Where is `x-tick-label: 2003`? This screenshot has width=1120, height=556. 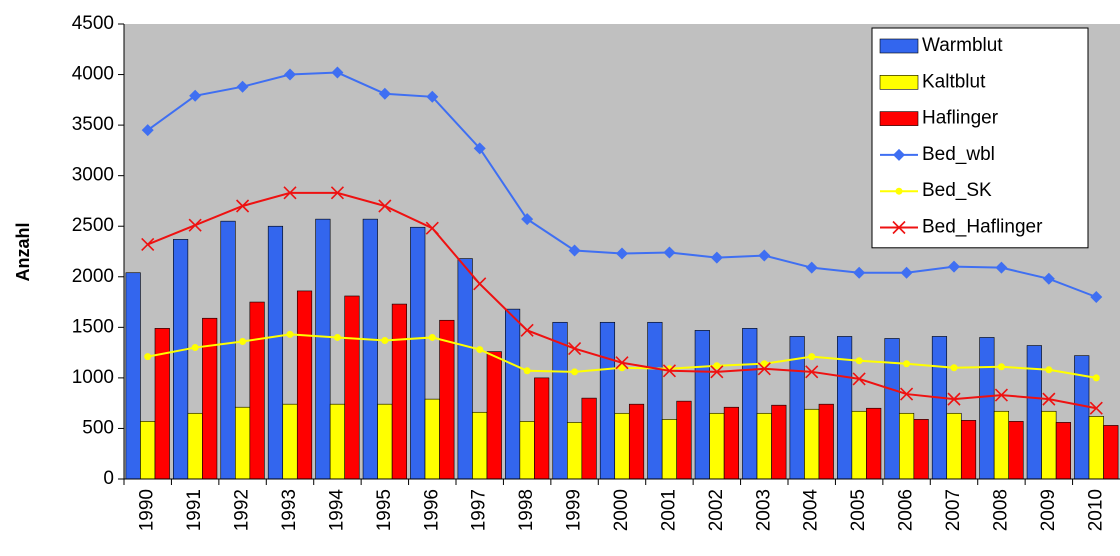 x-tick-label: 2003 is located at coordinates (763, 510).